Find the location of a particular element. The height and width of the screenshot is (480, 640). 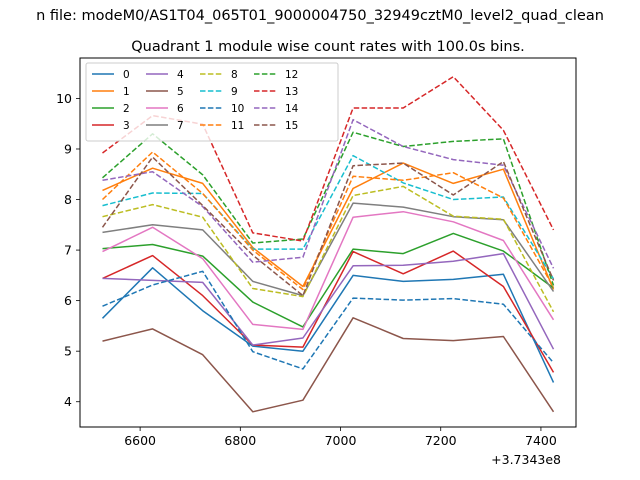

legend-label-1: 1 is located at coordinates (126, 92).